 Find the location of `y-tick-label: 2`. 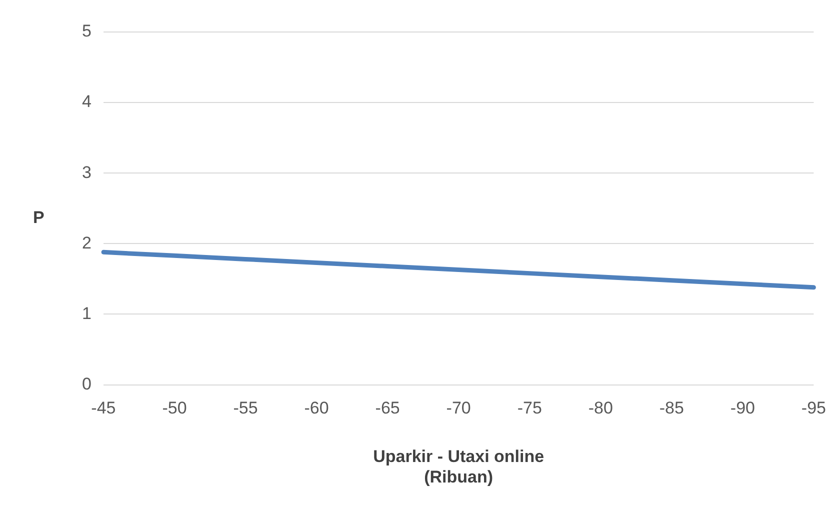

y-tick-label: 2 is located at coordinates (87, 242).